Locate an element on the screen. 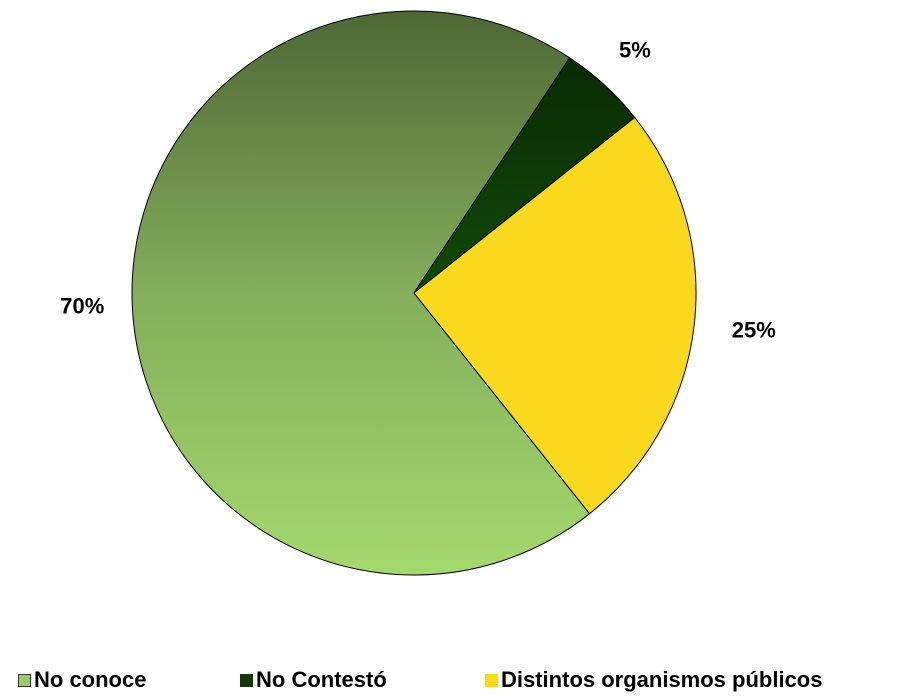 This screenshot has width=924, height=697. legend-item-no-conoce: No conoce is located at coordinates (82, 680).